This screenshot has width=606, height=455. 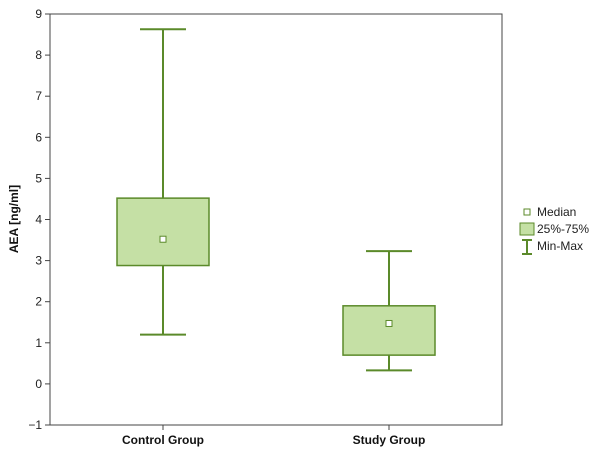 What do you see at coordinates (389, 440) in the screenshot?
I see `x-category-label: Study Group` at bounding box center [389, 440].